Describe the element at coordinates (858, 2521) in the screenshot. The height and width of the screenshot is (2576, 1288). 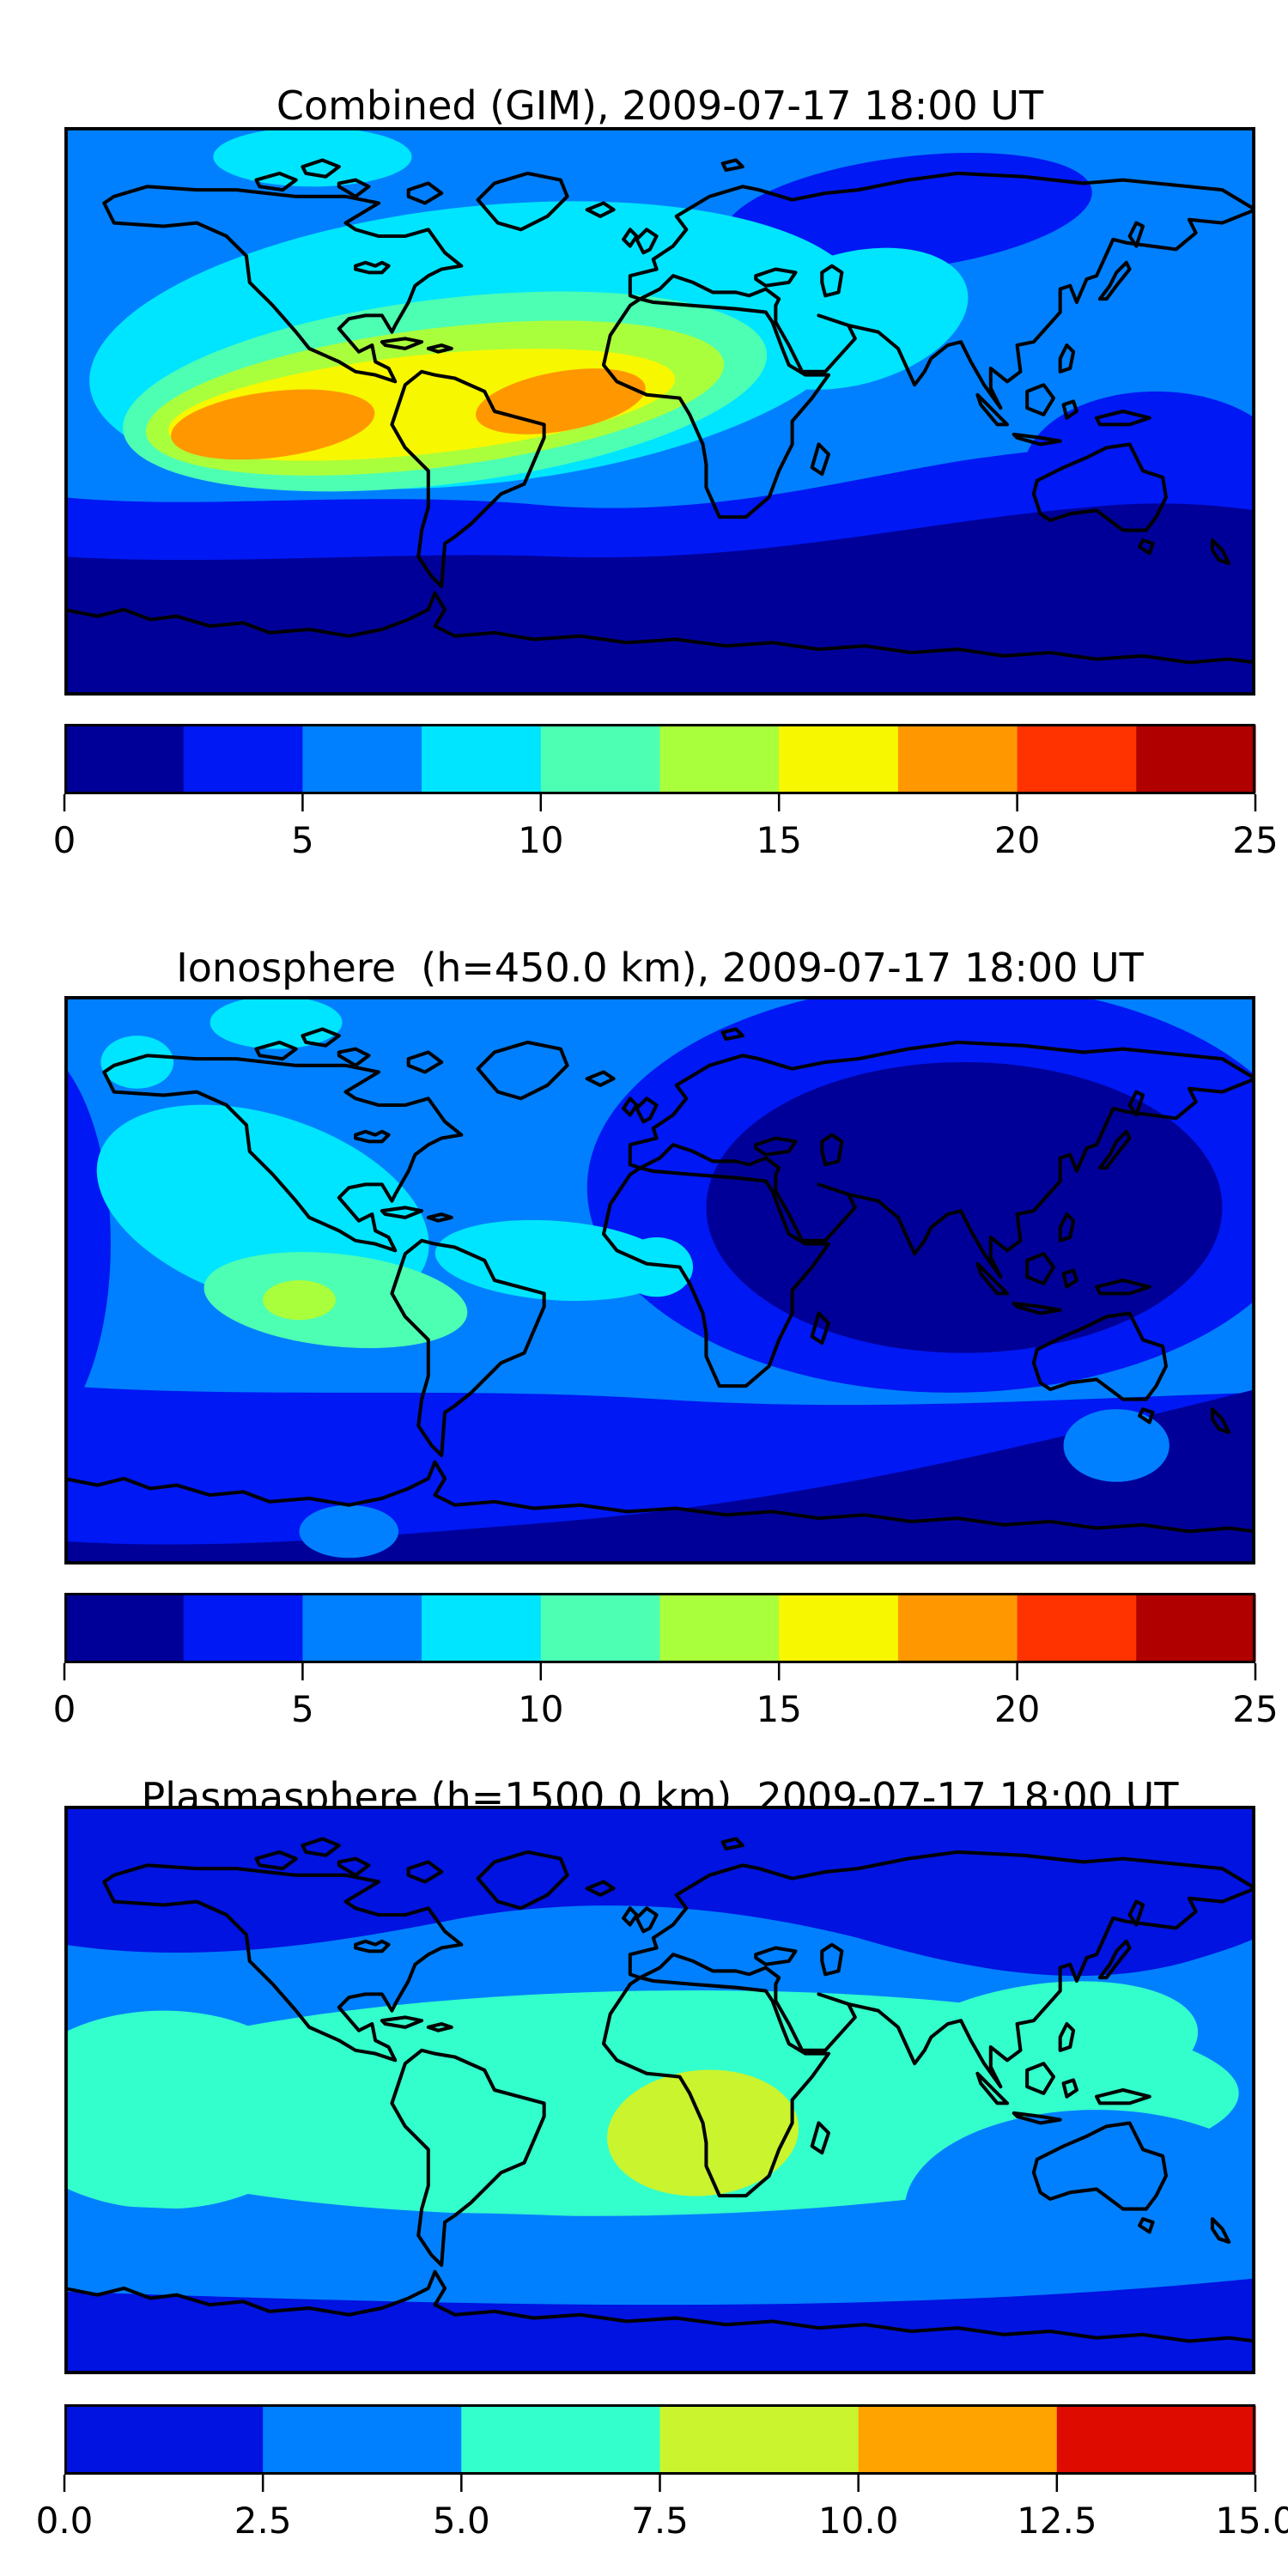
I see `colorbar-tick-label: 10.0` at that location.